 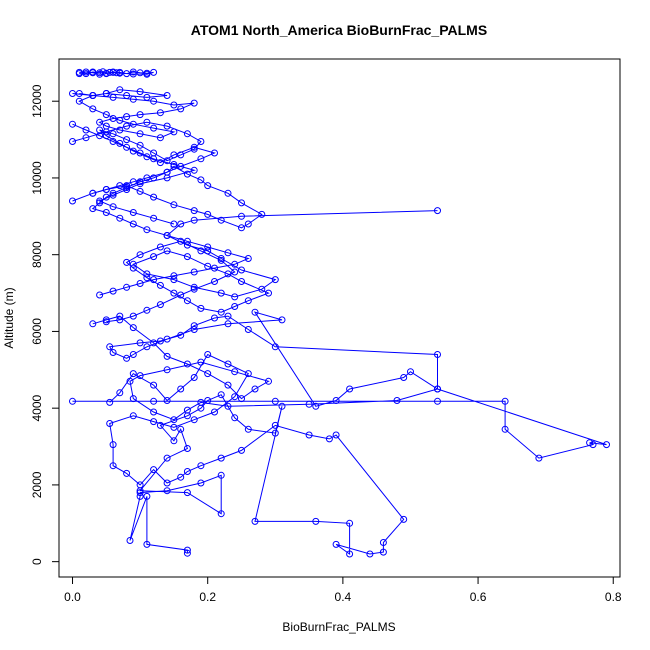 I want to click on y-axis: 0 2000 4000 6000 8000 10000 12000, so click(x=45, y=324).